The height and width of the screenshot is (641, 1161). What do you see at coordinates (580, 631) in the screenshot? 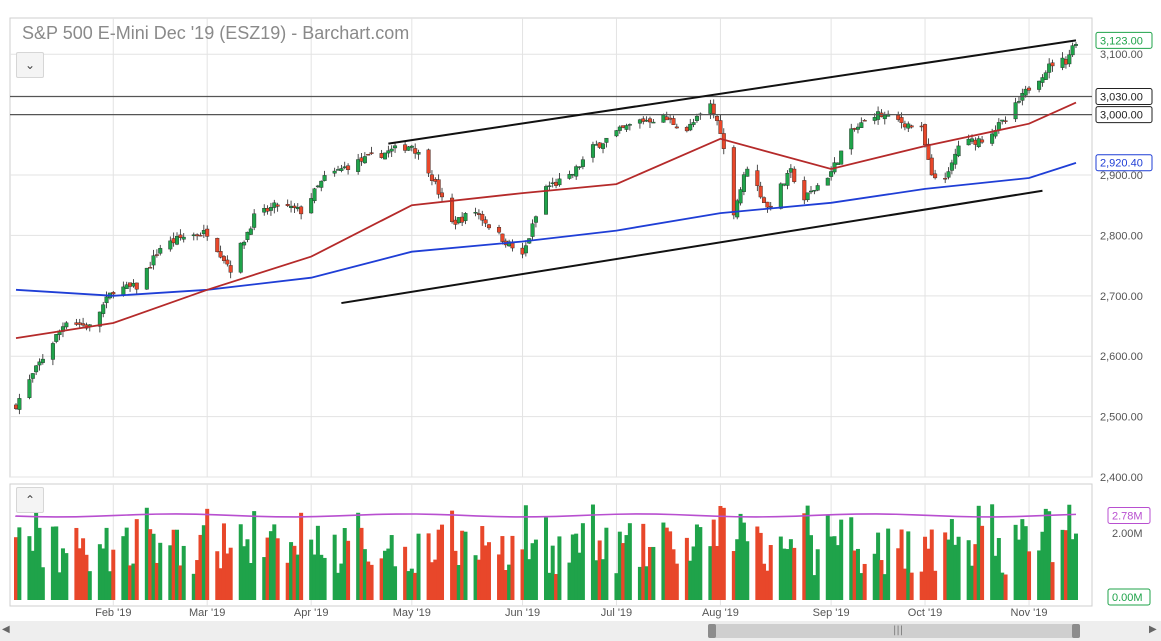
I see `timeline-scrollbar: ◀ ||| ▶` at bounding box center [580, 631].